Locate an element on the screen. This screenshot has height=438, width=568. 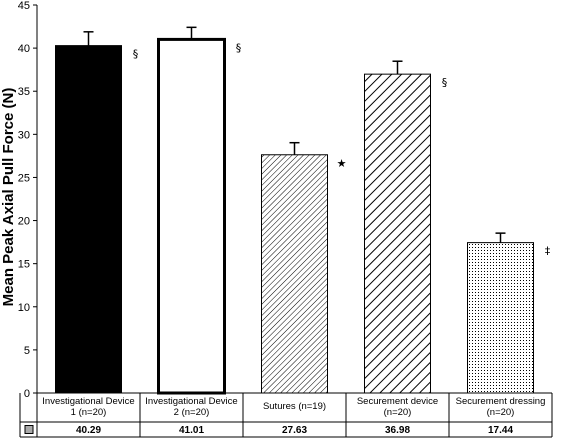
y-tick-label: 5 is located at coordinates (27, 351).